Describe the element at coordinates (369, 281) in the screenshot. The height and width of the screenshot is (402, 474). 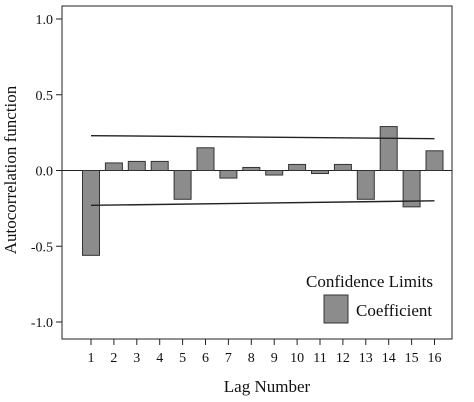
I see `legend-confidence-limits: Confidence Limits` at that location.